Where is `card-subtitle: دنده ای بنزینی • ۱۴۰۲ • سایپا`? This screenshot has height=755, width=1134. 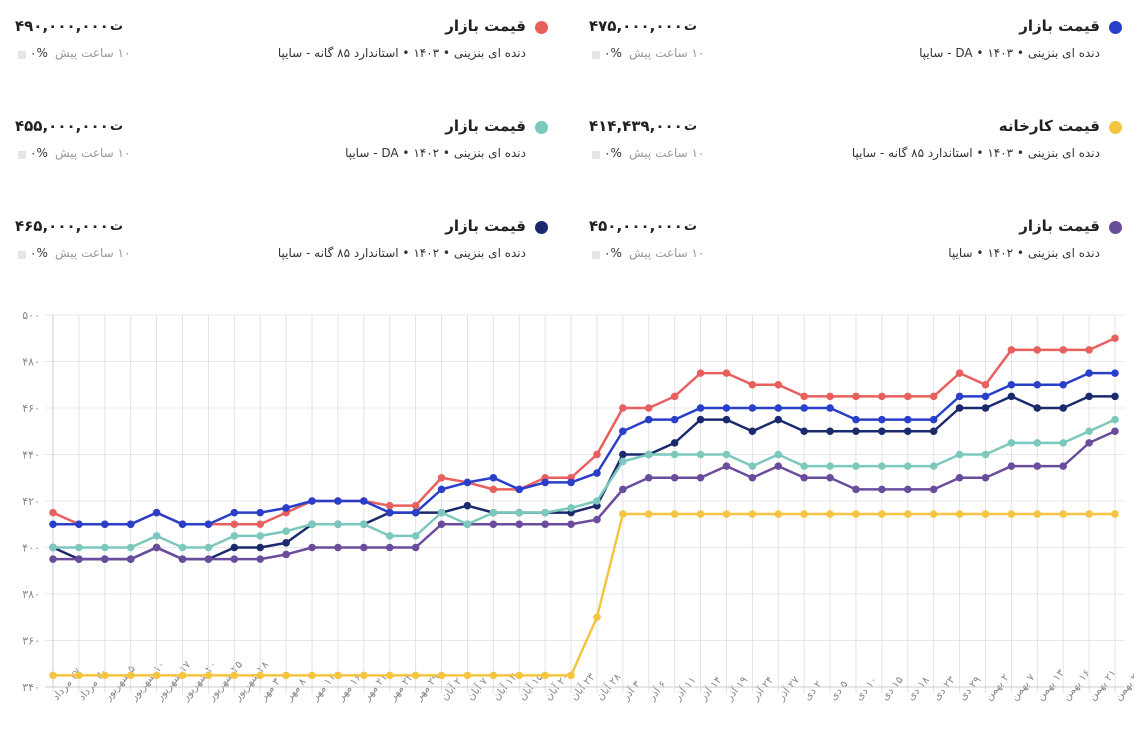 card-subtitle: دنده ای بنزینی • ۱۴۰۲ • سایپا is located at coordinates (1024, 253).